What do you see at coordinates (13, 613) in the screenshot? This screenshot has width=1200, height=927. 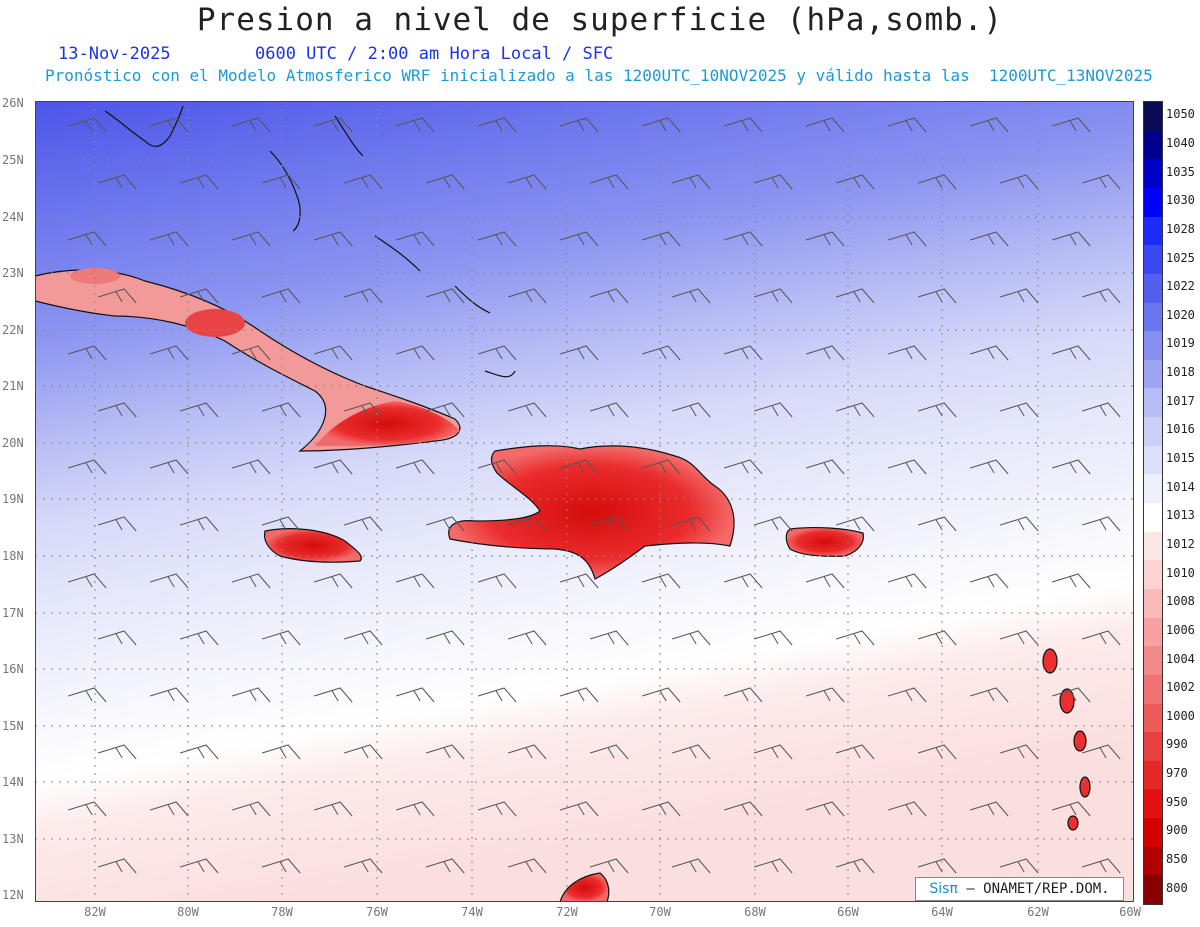 I see `lat-label: 17N` at bounding box center [13, 613].